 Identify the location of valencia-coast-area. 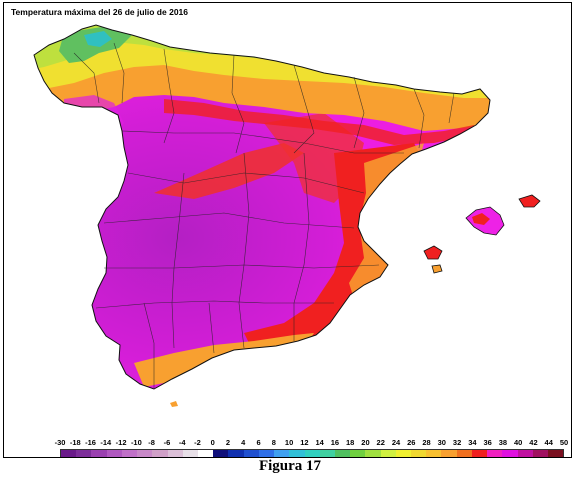
(386, 221).